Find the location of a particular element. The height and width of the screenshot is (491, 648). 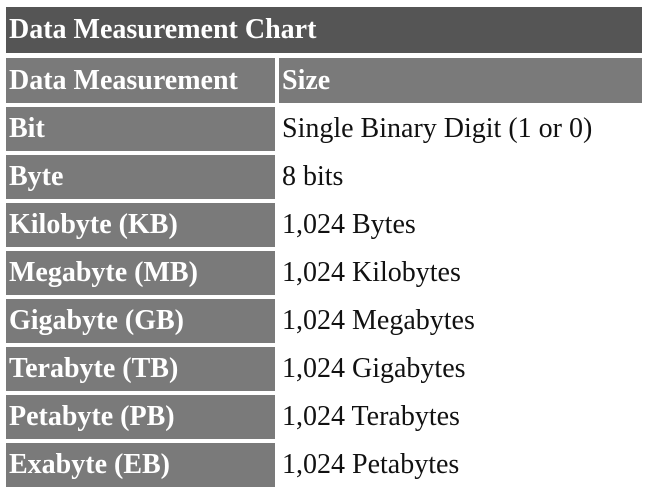

size-cell: 1,024 Kilobytes is located at coordinates (460, 273).